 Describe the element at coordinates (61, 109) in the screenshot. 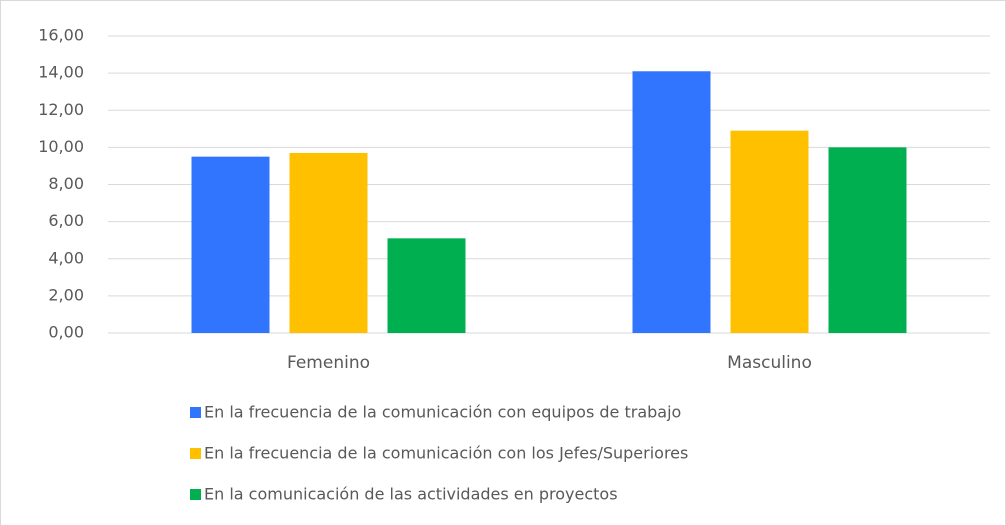

I see `y-tick-label: 12,00` at that location.